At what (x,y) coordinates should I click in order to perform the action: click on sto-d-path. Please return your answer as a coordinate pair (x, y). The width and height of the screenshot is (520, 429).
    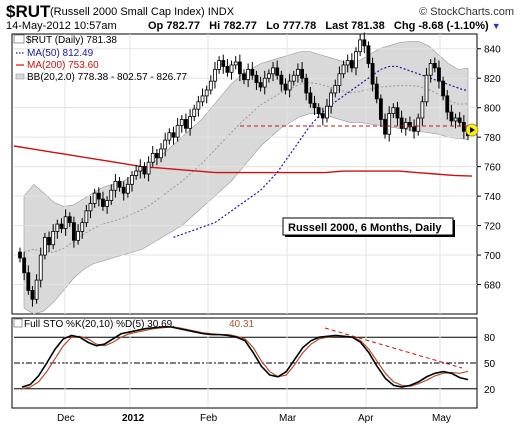
    Looking at the image, I should click on (245, 358).